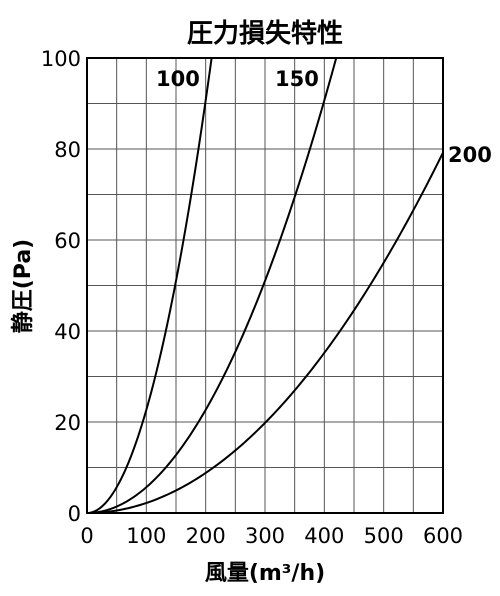 This screenshot has width=500, height=596. Describe the element at coordinates (206, 536) in the screenshot. I see `x-tick-label: 200` at that location.